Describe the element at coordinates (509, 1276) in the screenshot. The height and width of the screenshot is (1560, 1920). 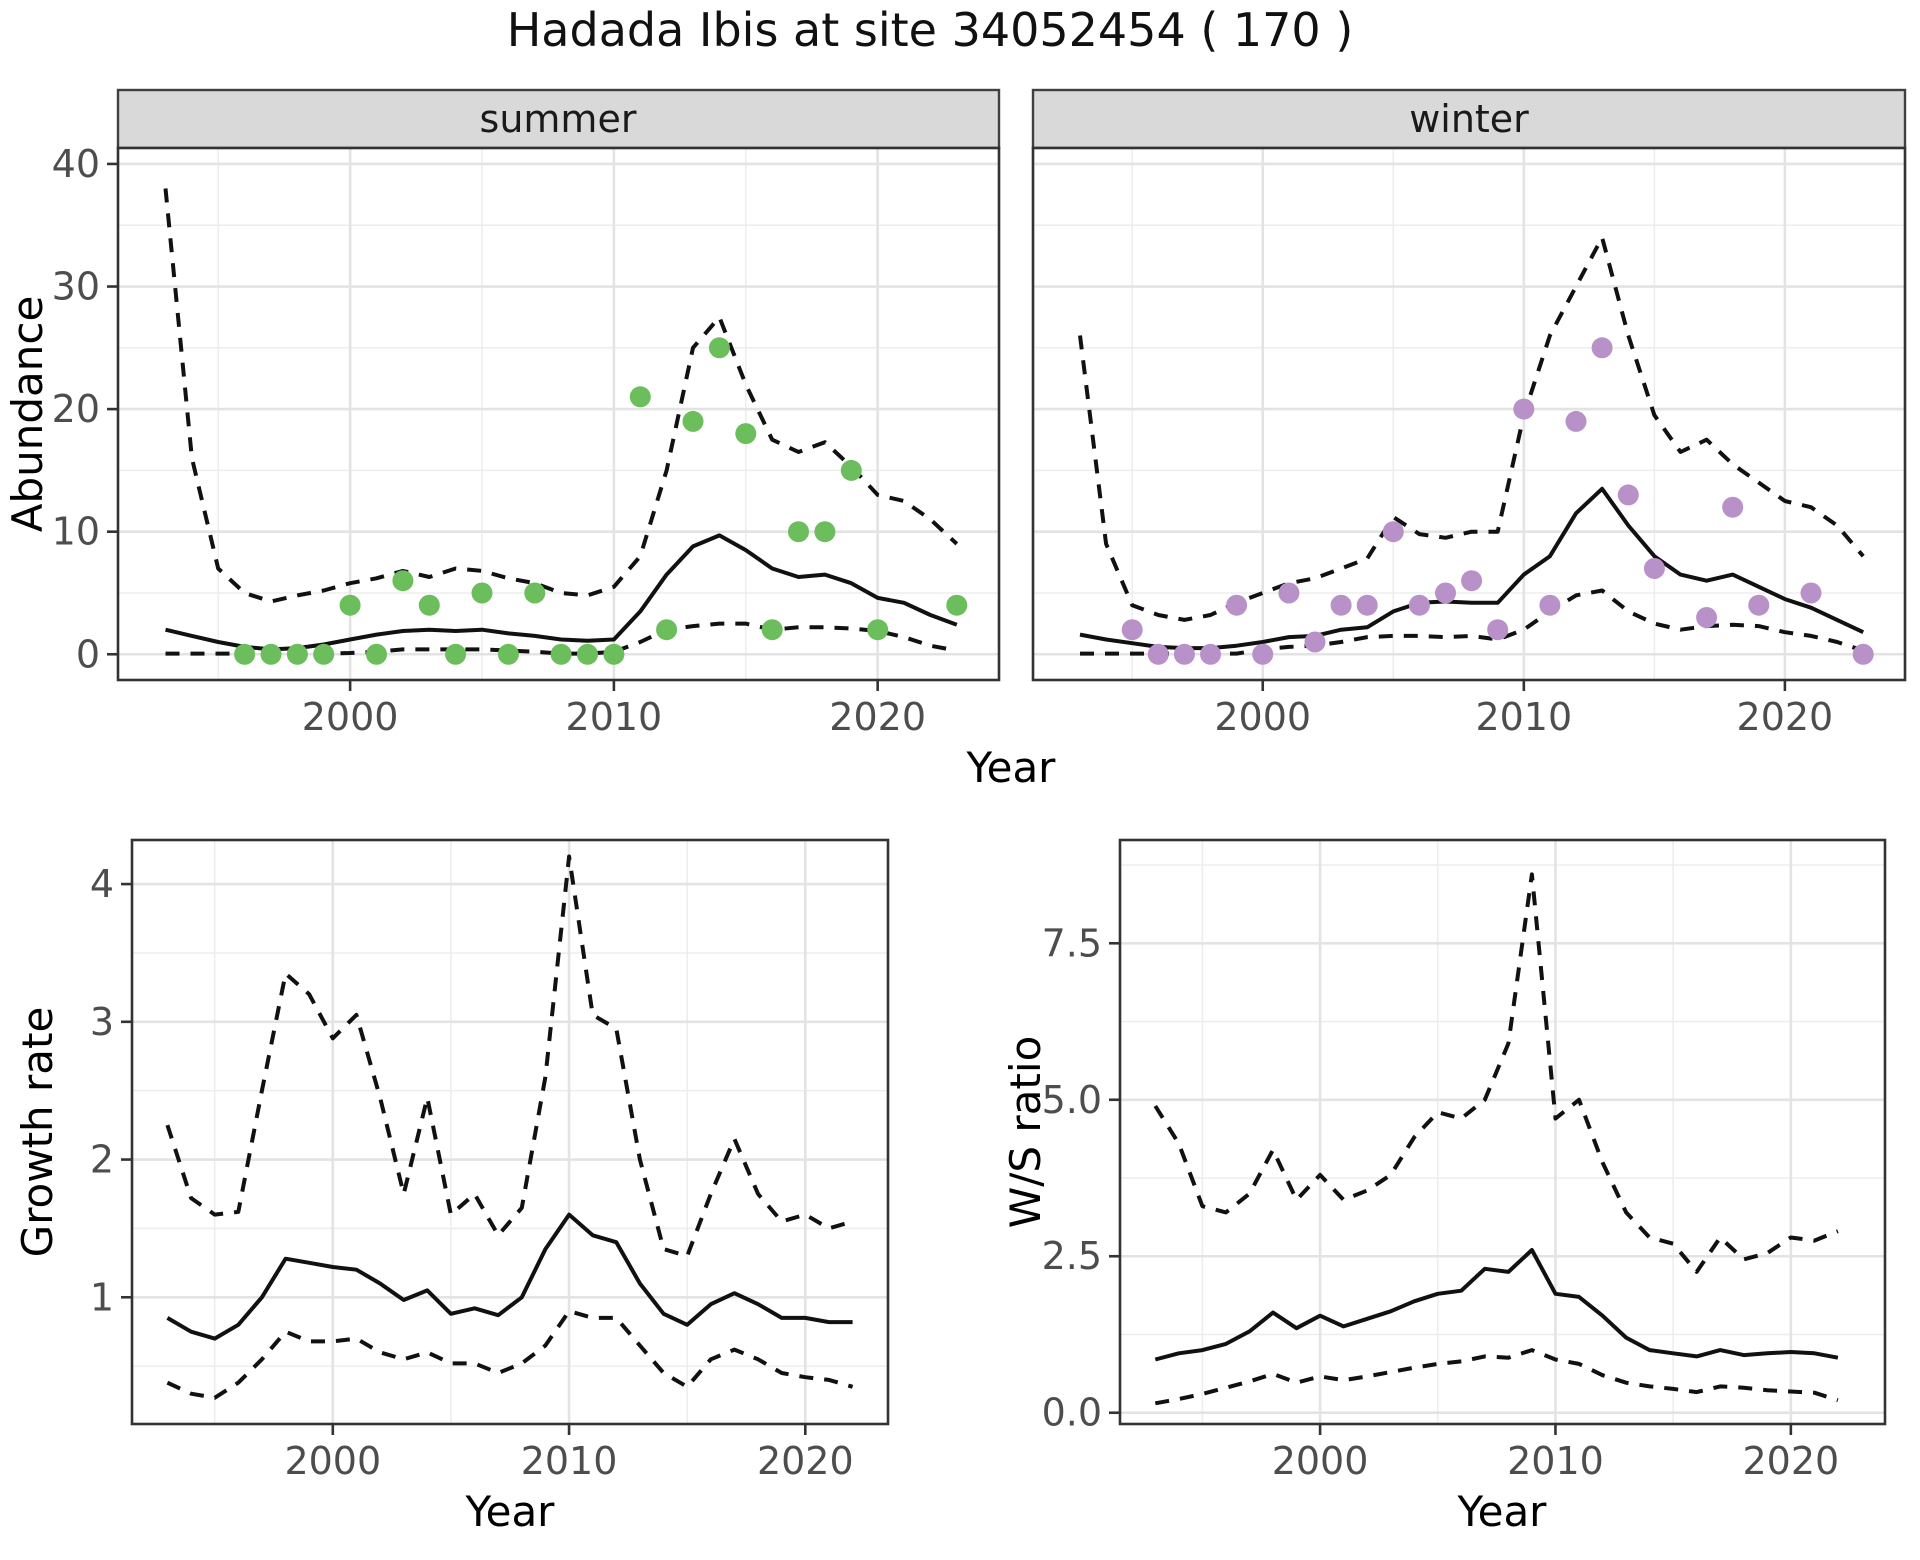
I see `growth-rate-fit-line` at that location.